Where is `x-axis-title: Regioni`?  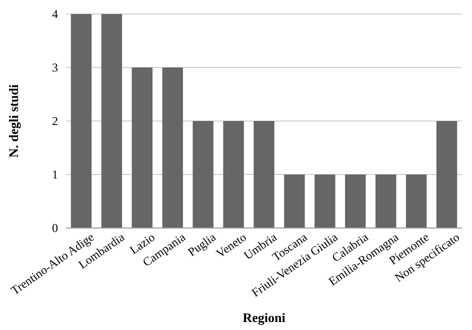
x-axis-title: Regioni is located at coordinates (264, 317).